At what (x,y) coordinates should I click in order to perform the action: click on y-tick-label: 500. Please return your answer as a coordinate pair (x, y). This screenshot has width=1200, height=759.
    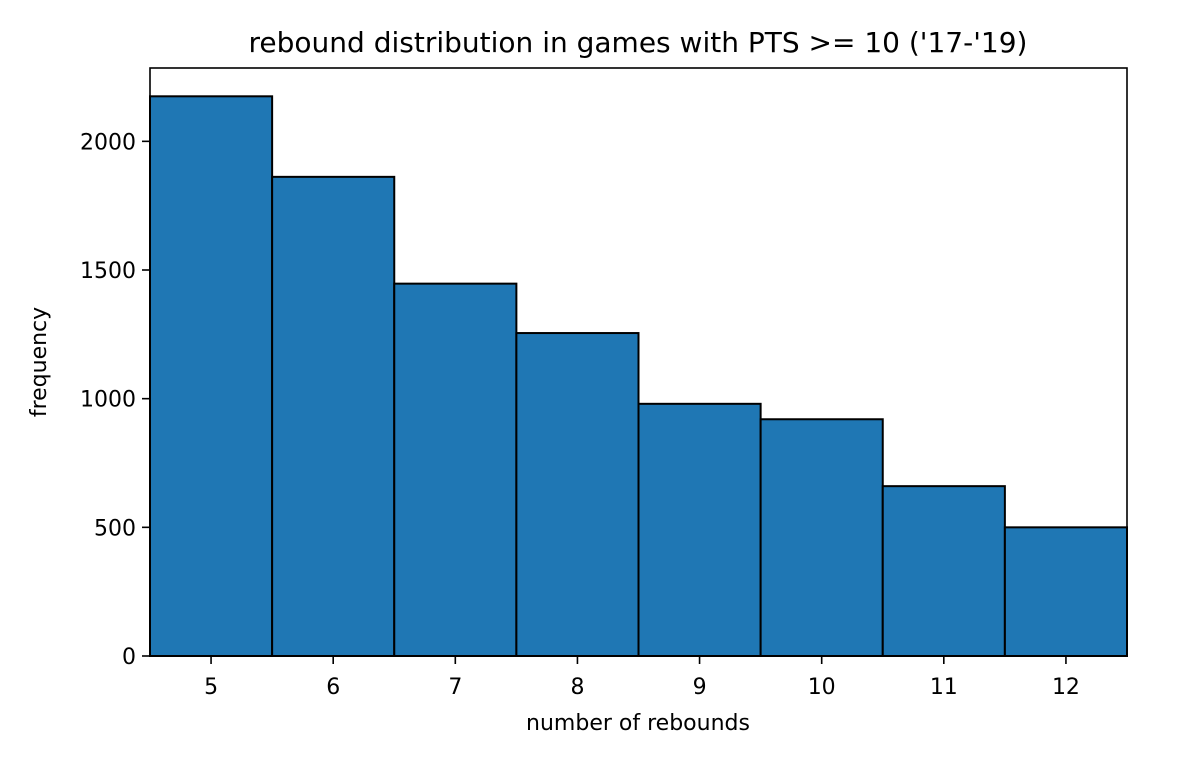
    Looking at the image, I should click on (115, 528).